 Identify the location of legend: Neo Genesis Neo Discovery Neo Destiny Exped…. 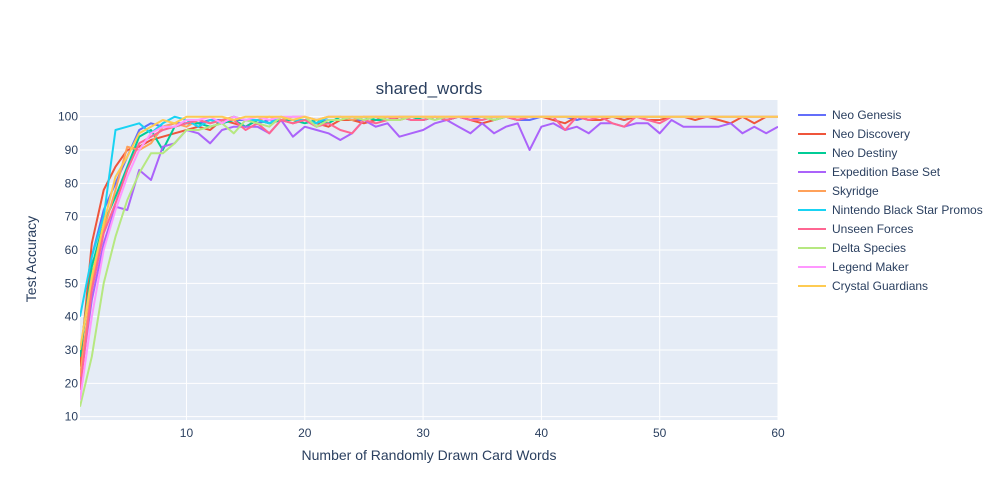
(890, 200).